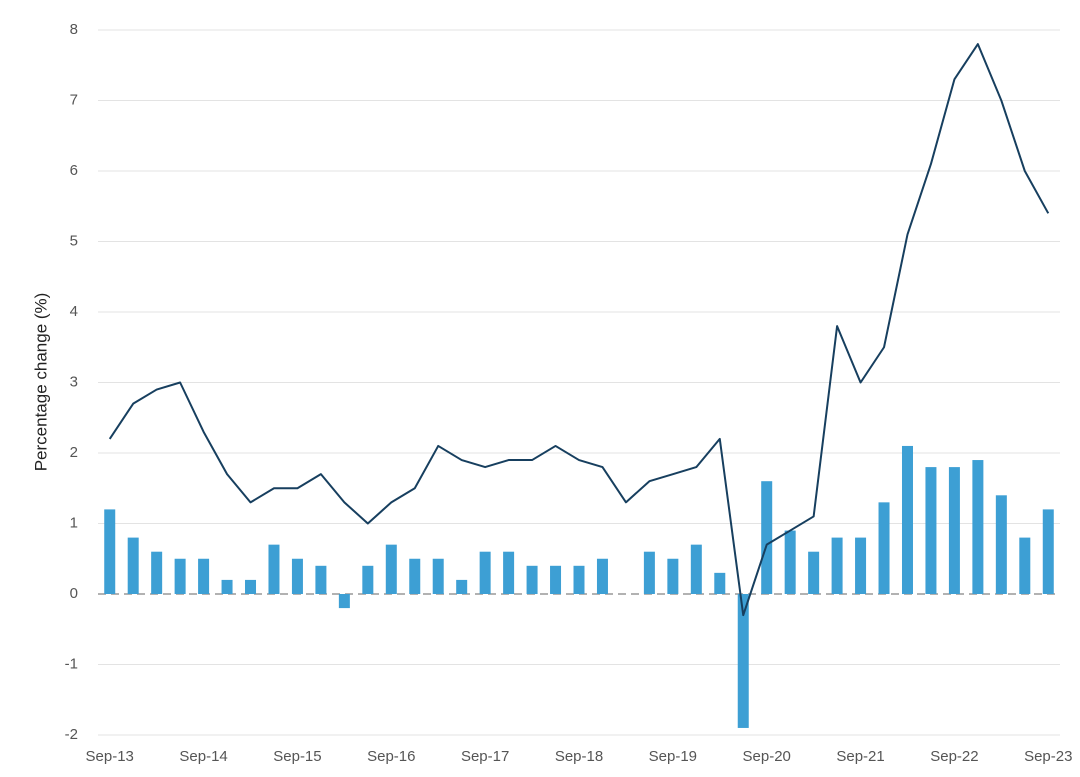  Describe the element at coordinates (860, 756) in the screenshot. I see `x-tick-label: Sep-21` at that location.